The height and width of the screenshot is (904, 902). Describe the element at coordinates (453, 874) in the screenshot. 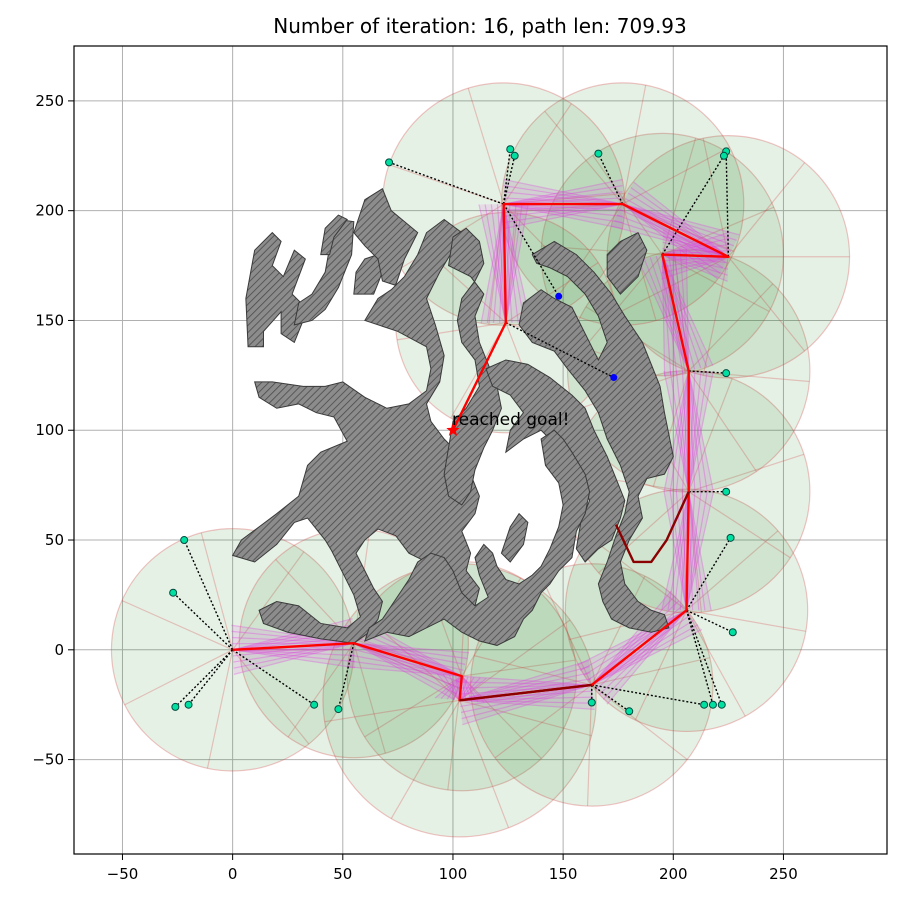

I see `x-tick-label: 100` at that location.